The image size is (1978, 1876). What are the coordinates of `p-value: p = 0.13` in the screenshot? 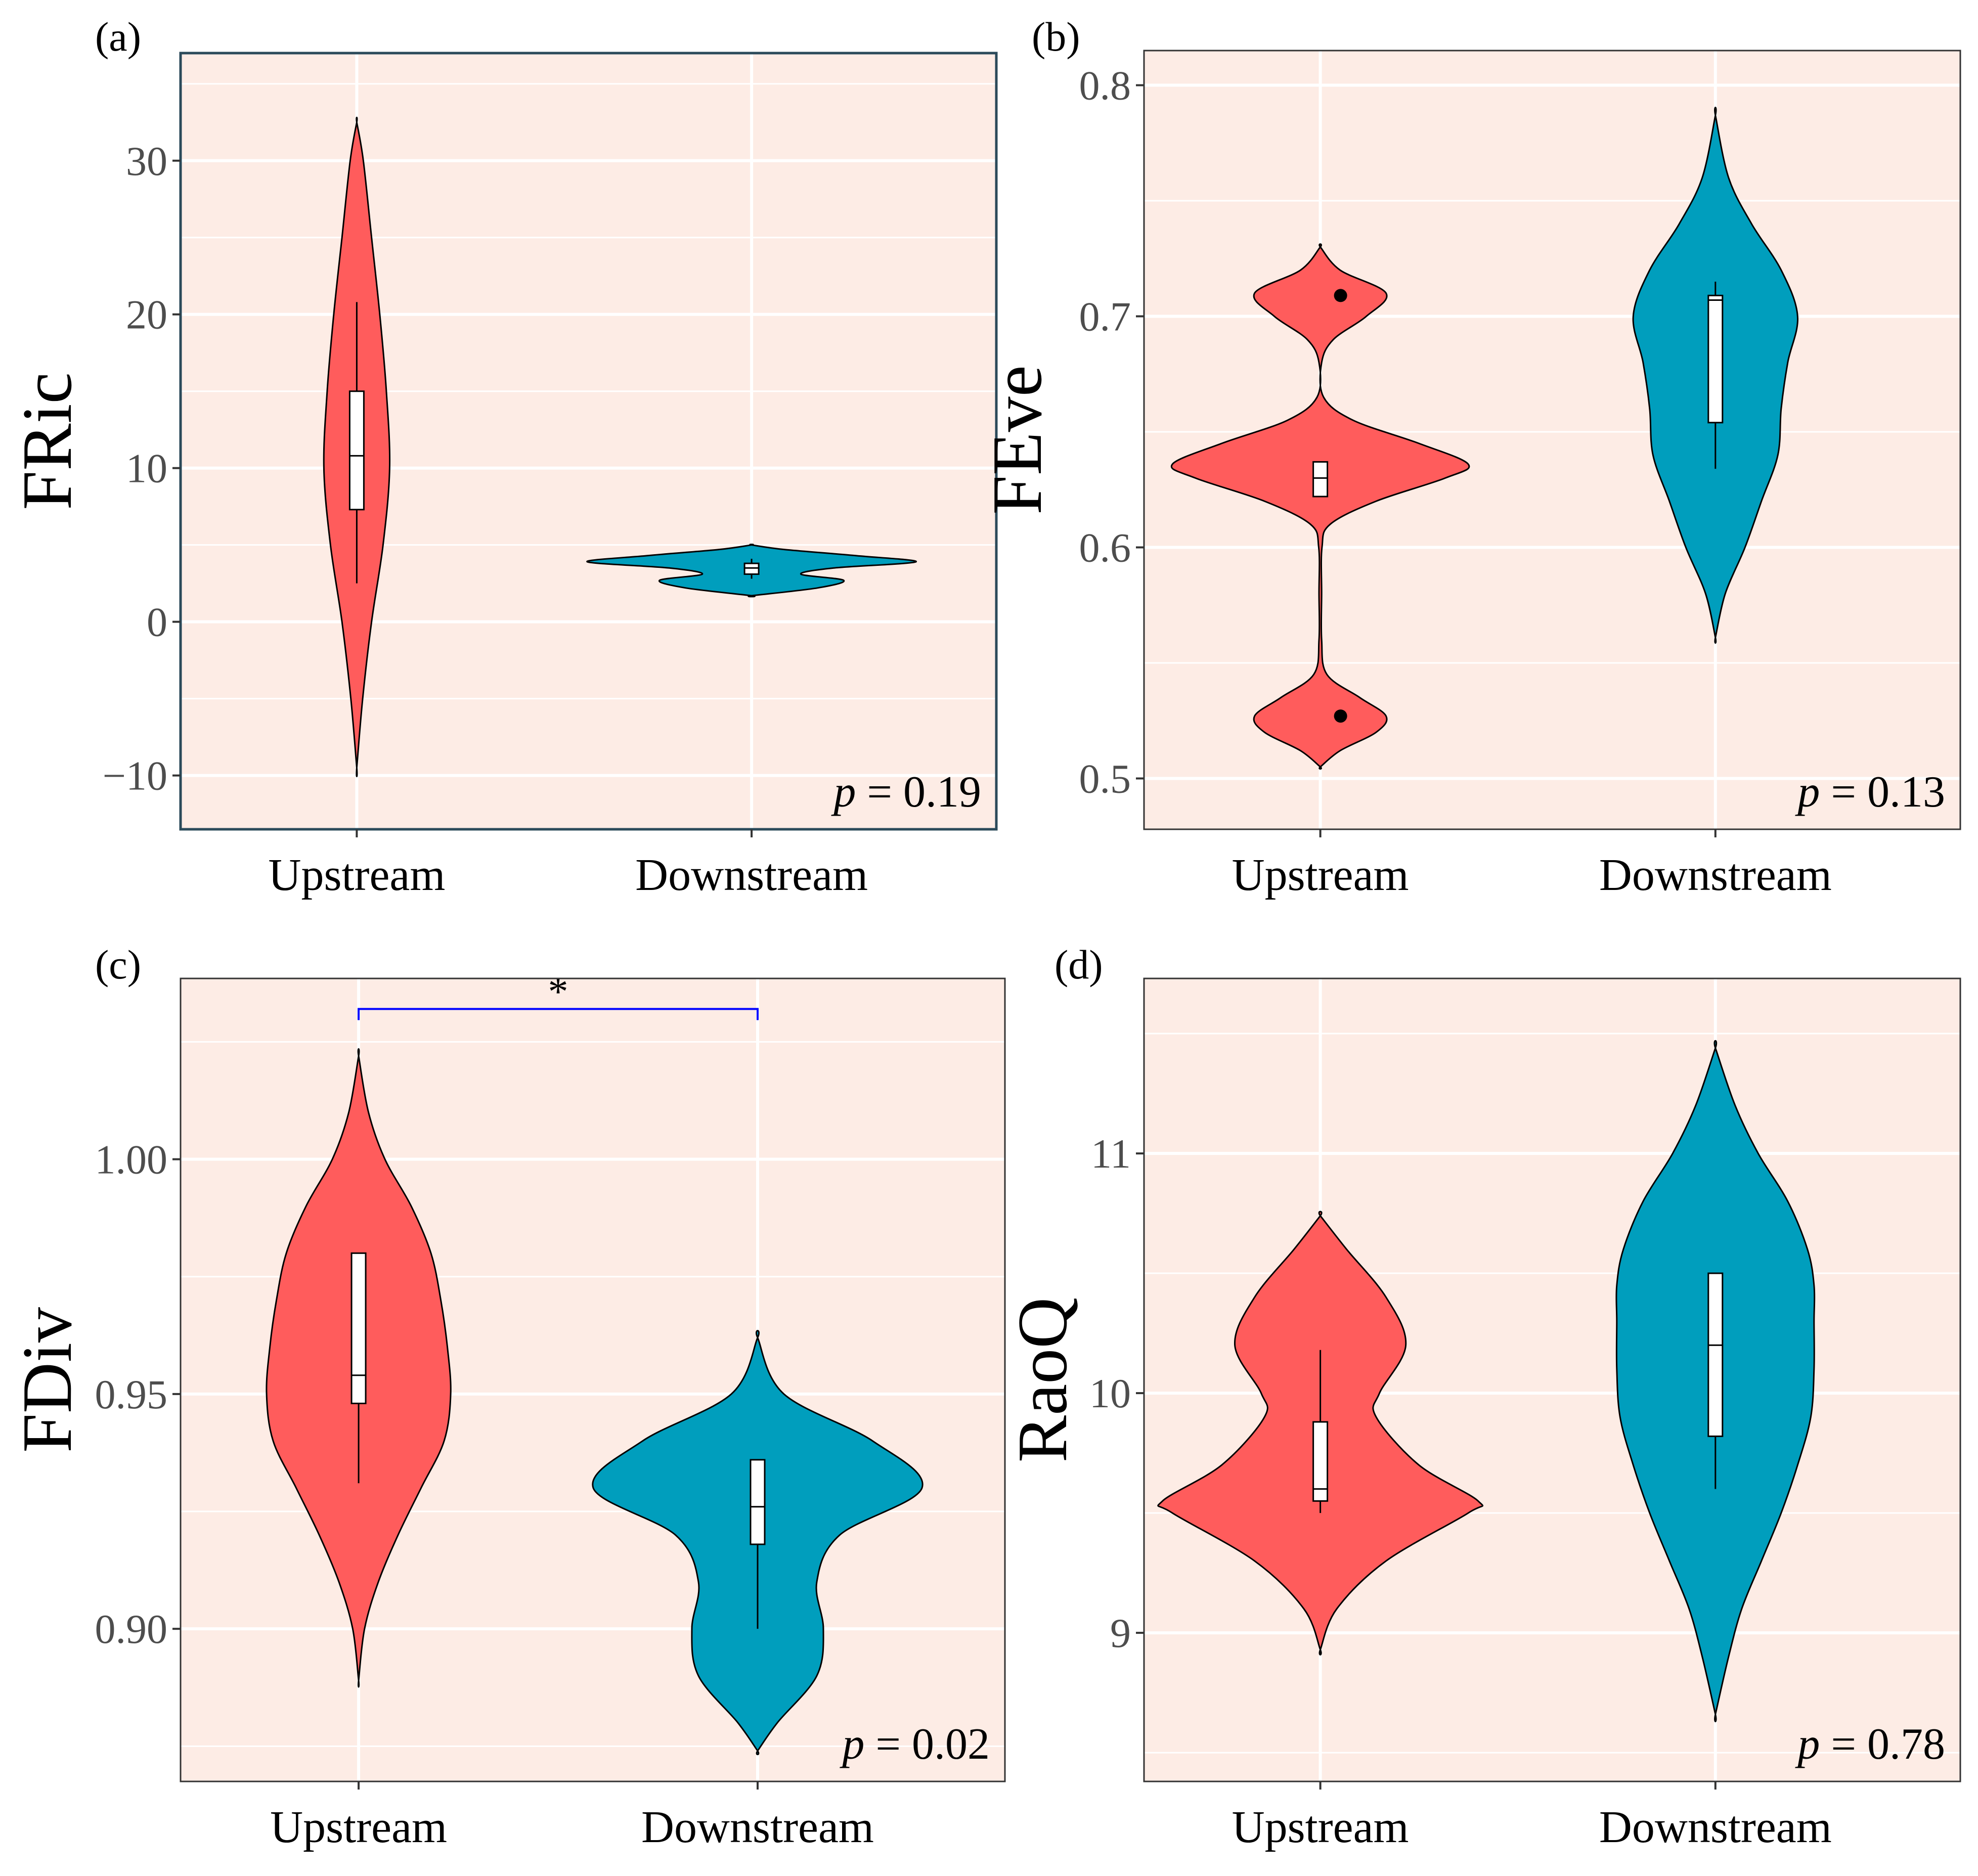 It's located at (1869, 792).